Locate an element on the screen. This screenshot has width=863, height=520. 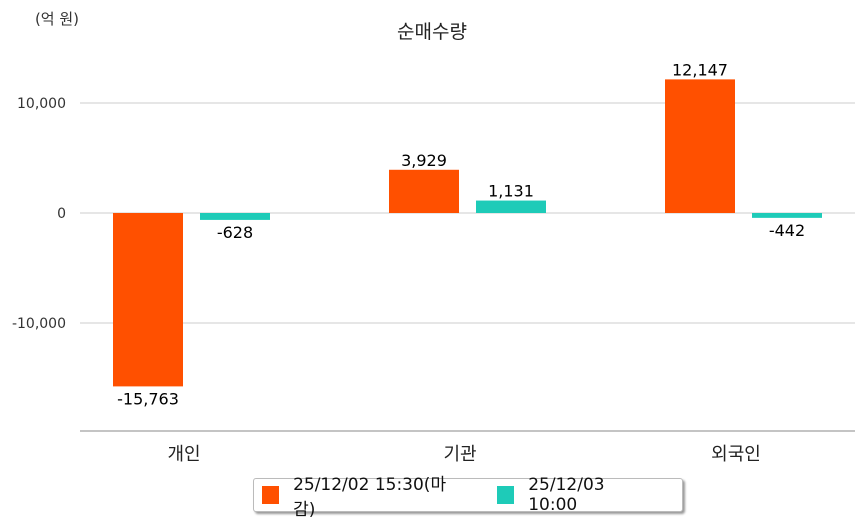
legend-item-series-1: 25/12/02 15:30(마감) is located at coordinates (360, 495).